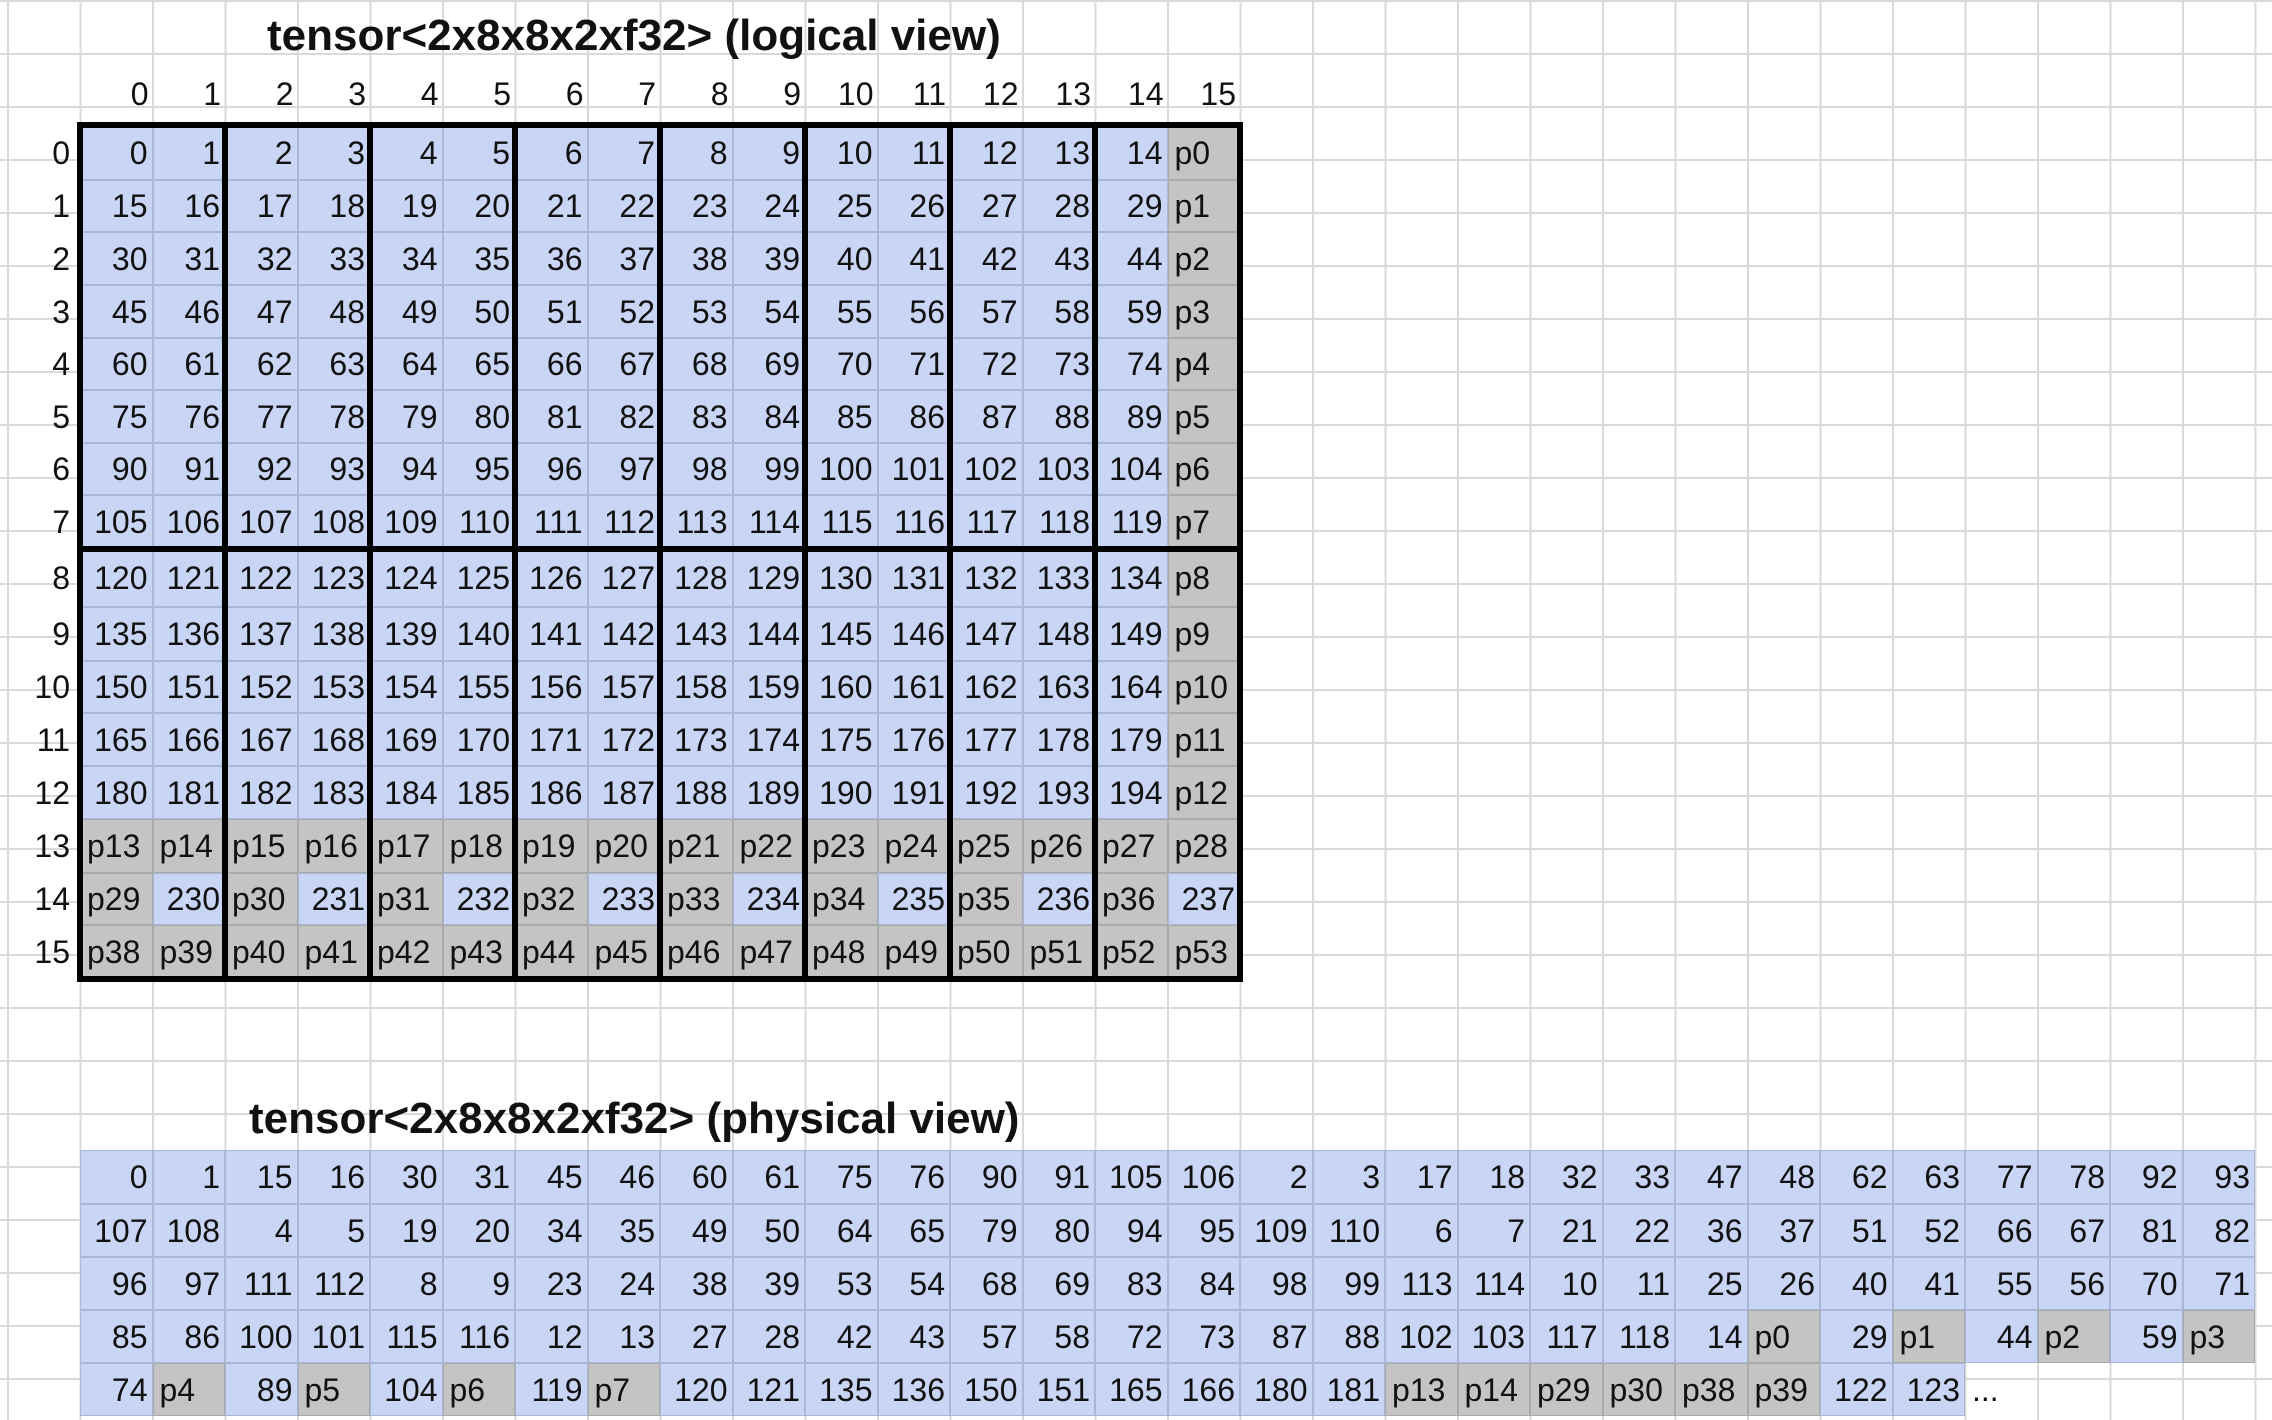 The image size is (2272, 1420). I want to click on logical-cell: p38, so click(116, 952).